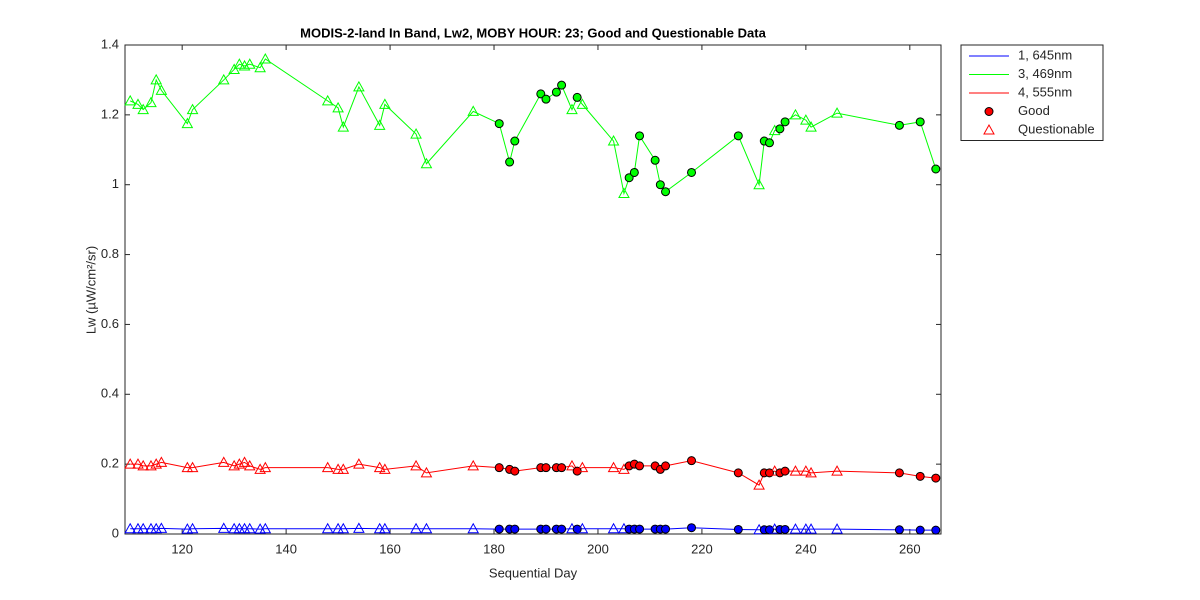 The image size is (1200, 600). I want to click on x-tick-label: 180, so click(494, 548).